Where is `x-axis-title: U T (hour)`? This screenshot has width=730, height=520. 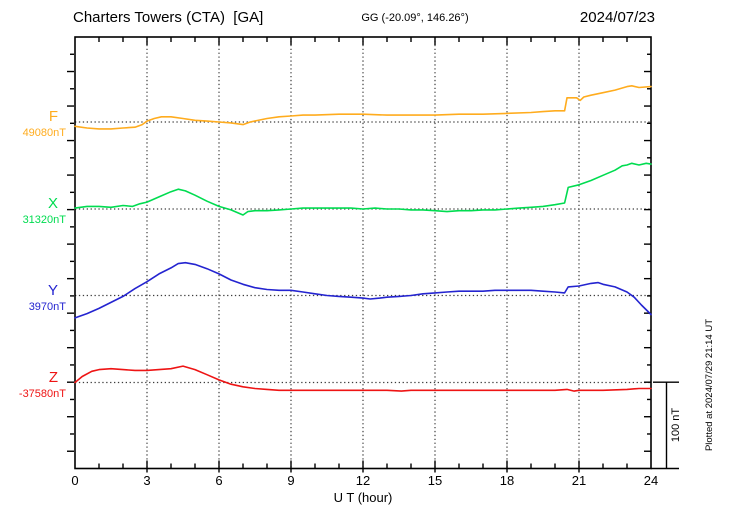
x-axis-title: U T (hour) is located at coordinates (363, 497).